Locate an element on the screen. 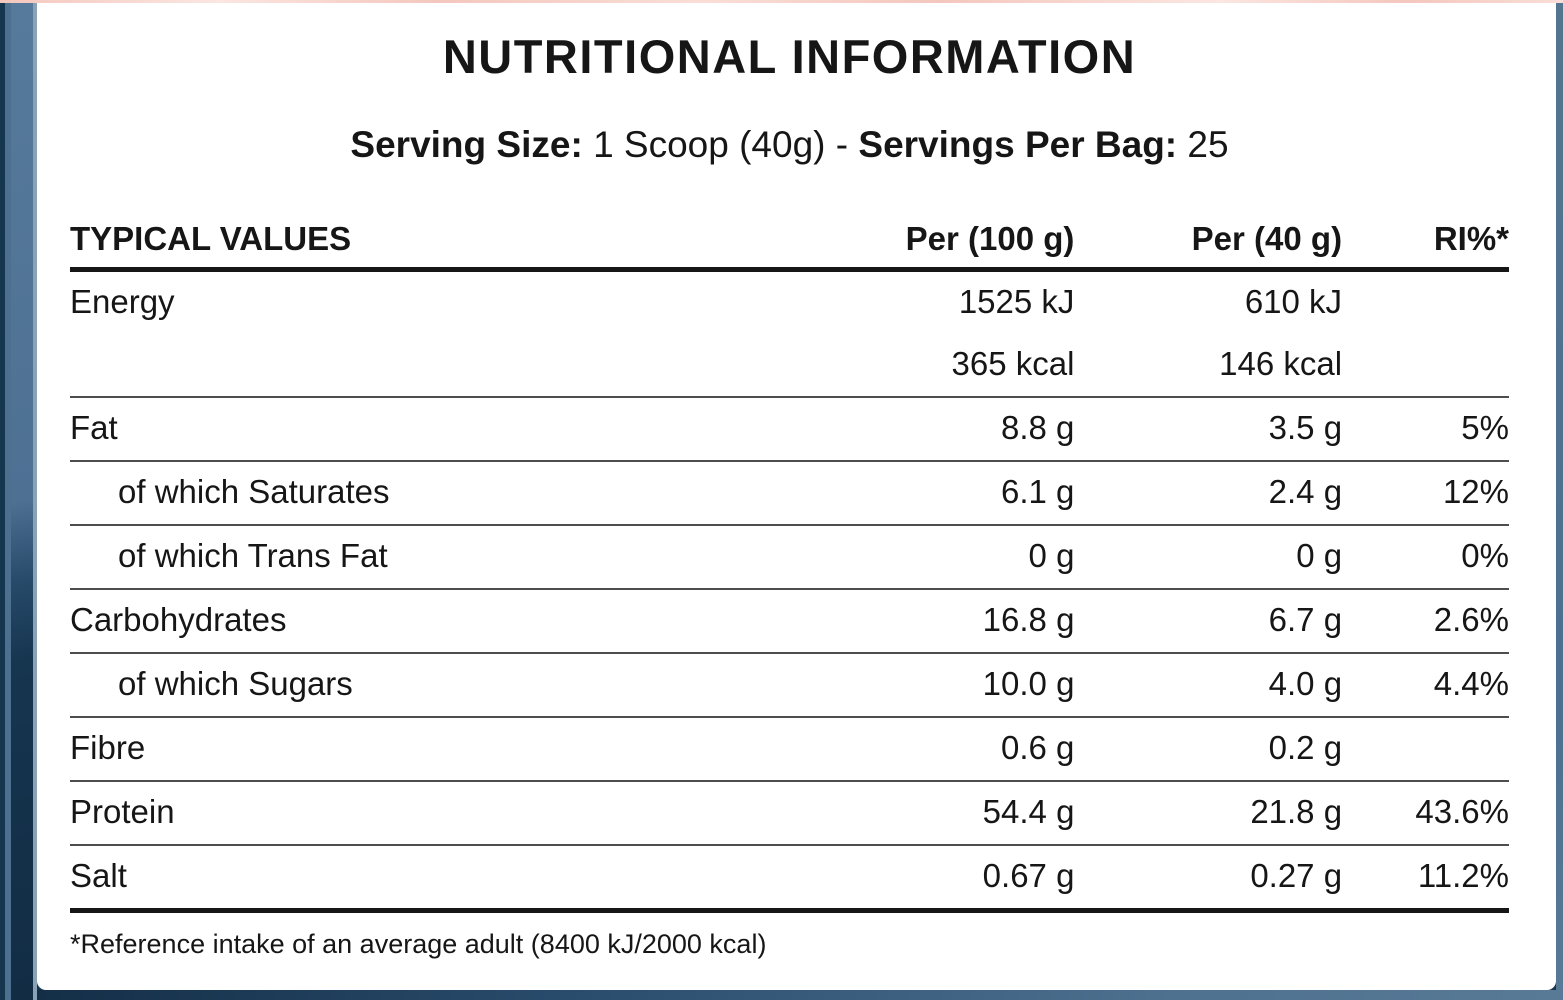  per-40g-value: 4.0 g is located at coordinates (1305, 683).